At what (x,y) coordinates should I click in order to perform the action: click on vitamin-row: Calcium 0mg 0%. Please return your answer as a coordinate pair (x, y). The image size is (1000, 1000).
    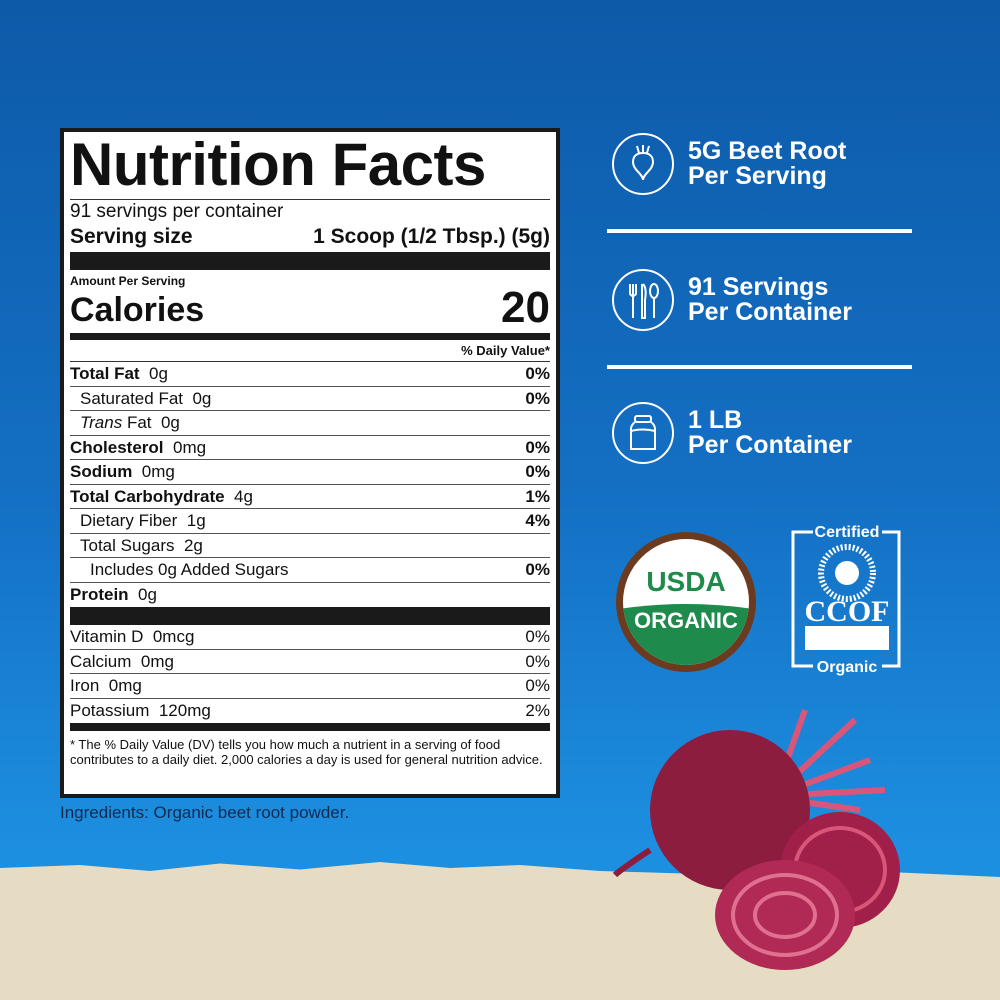
    Looking at the image, I should click on (310, 662).